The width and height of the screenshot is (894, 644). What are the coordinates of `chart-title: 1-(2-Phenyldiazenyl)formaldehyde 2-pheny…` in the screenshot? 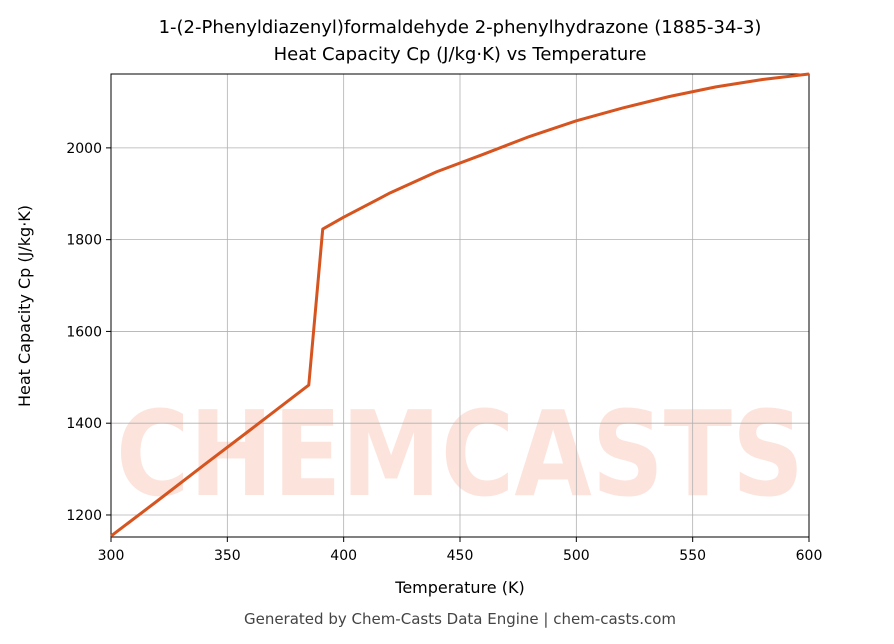 It's located at (460, 27).